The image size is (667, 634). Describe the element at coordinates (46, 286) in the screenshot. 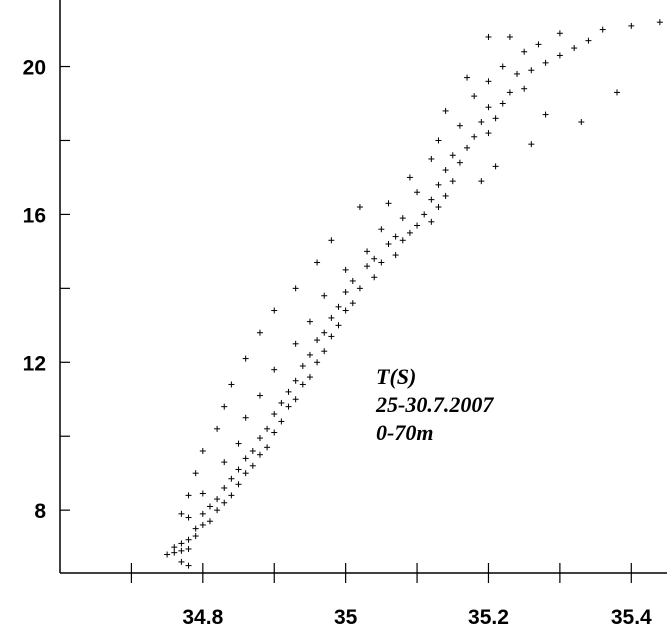

I see `y-axis: 8 12 16 20` at that location.